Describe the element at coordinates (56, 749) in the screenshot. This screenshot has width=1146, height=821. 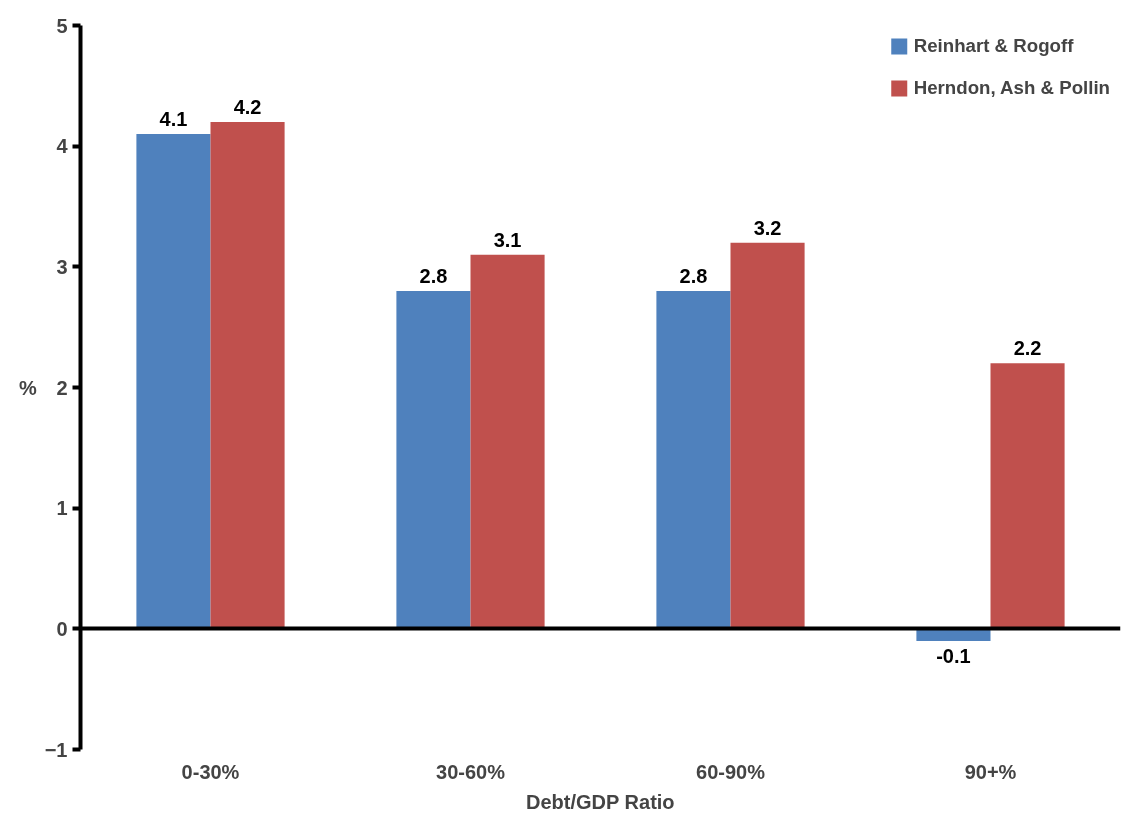
I see `y-tick-label: −1` at that location.